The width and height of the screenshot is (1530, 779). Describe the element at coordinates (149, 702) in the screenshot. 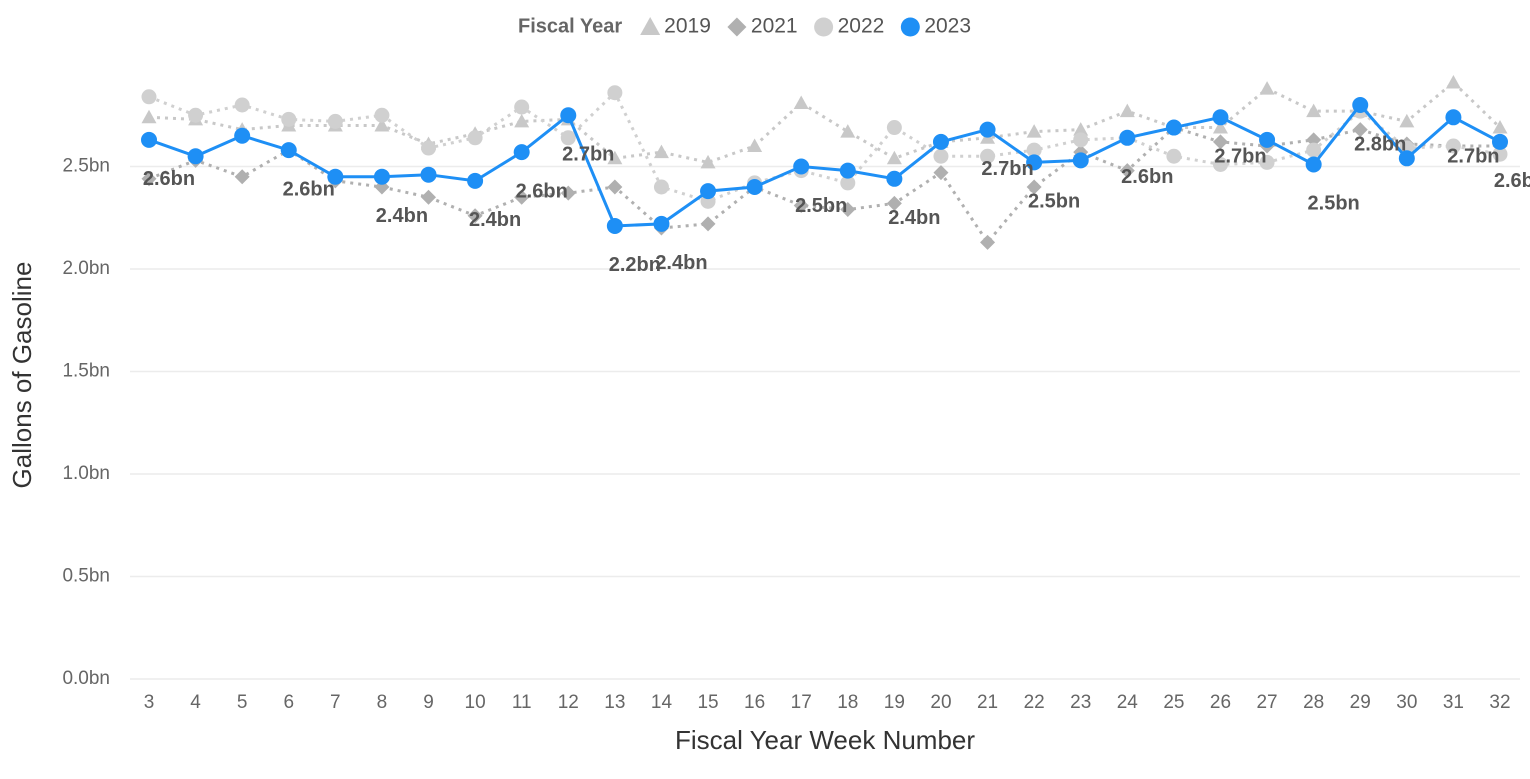

I see `x-tick-label: 3` at that location.